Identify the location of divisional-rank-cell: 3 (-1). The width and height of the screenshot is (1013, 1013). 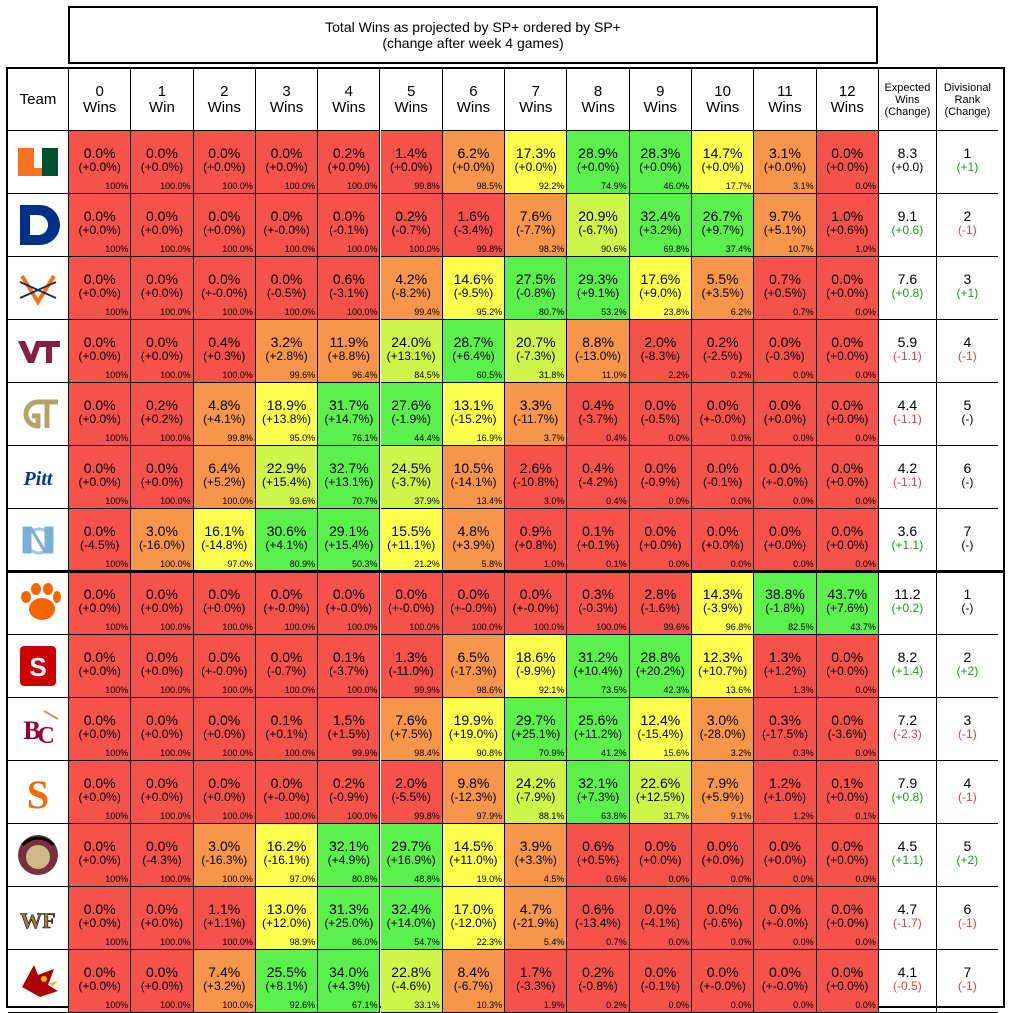
(967, 729).